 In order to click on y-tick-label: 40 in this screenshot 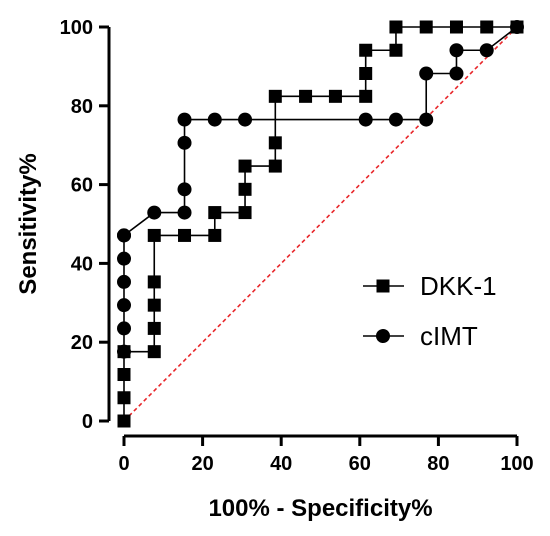, I will do `click(82, 264)`.